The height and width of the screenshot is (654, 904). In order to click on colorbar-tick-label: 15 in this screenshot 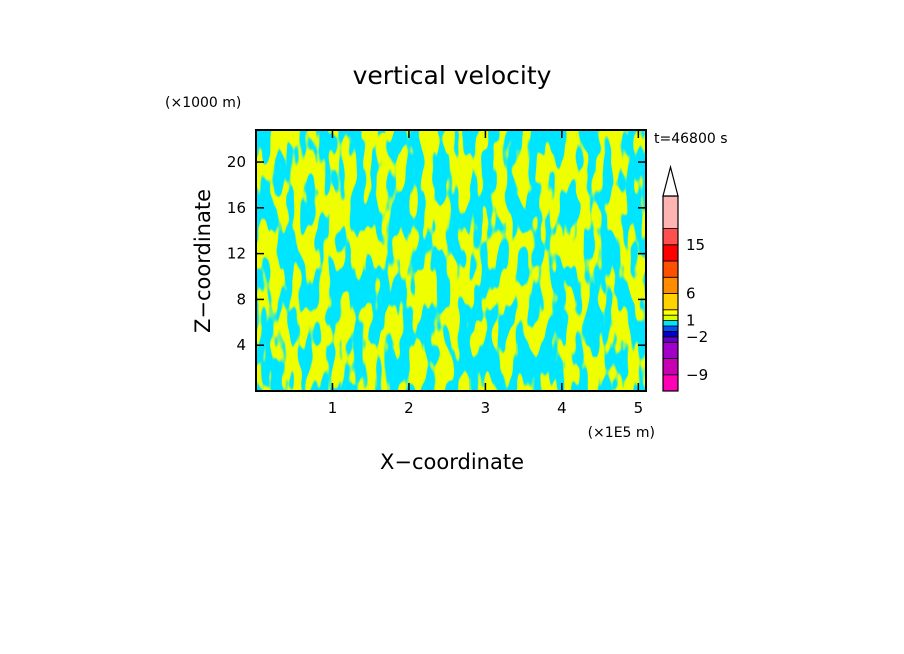, I will do `click(695, 245)`.